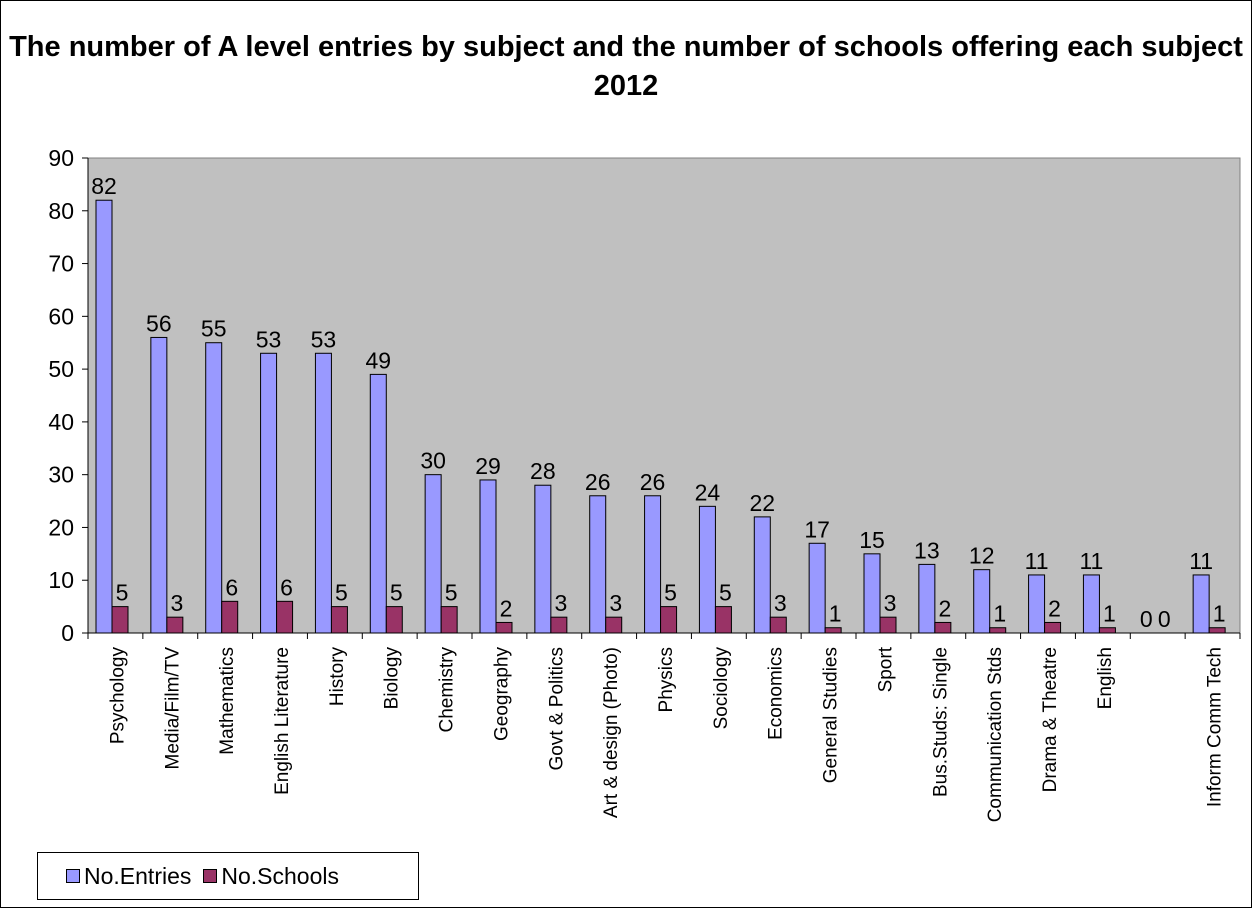 The height and width of the screenshot is (908, 1252). What do you see at coordinates (776, 693) in the screenshot?
I see `x-tick-label: Economics` at bounding box center [776, 693].